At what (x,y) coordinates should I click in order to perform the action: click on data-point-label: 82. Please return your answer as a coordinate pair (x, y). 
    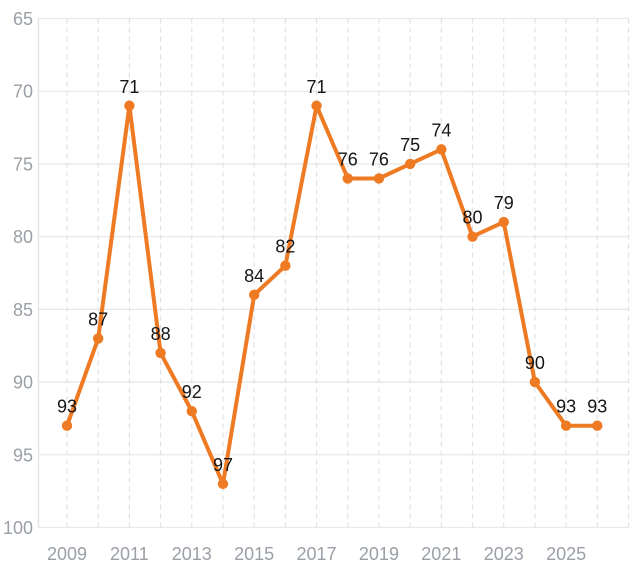
    Looking at the image, I should click on (285, 247).